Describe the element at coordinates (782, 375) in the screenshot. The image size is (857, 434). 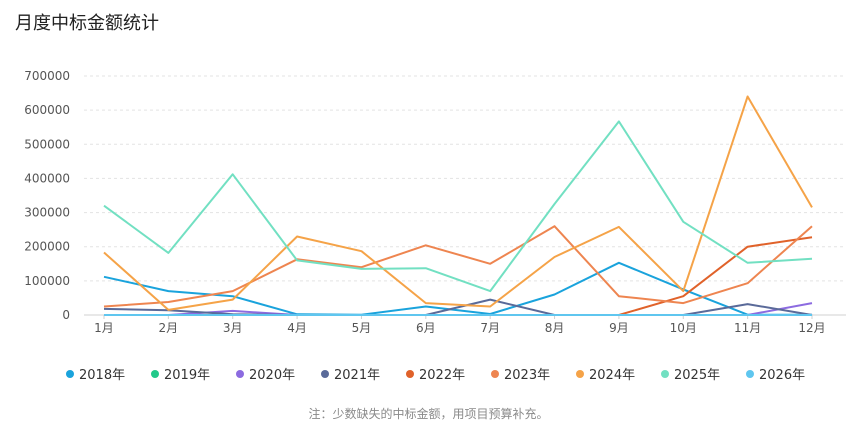
I see `legend-label: 2026年` at that location.